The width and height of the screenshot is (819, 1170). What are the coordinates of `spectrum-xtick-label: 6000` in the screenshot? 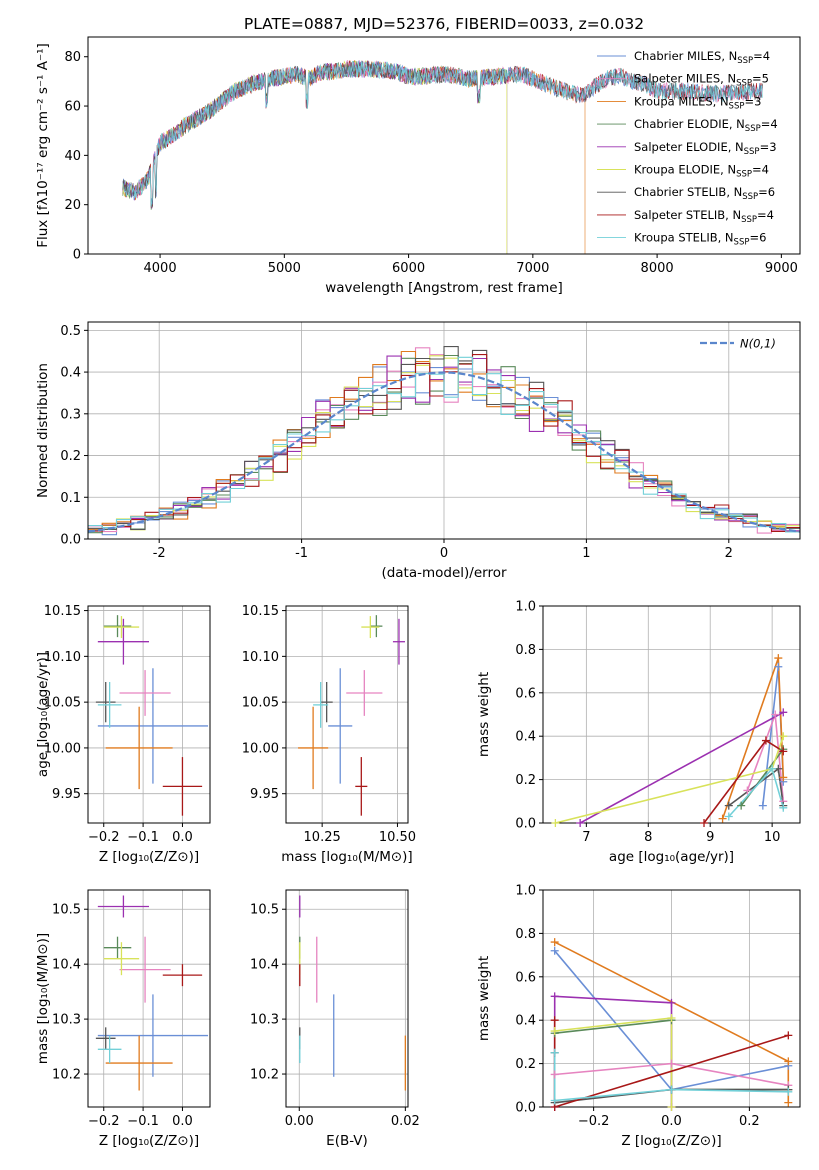 It's located at (408, 268).